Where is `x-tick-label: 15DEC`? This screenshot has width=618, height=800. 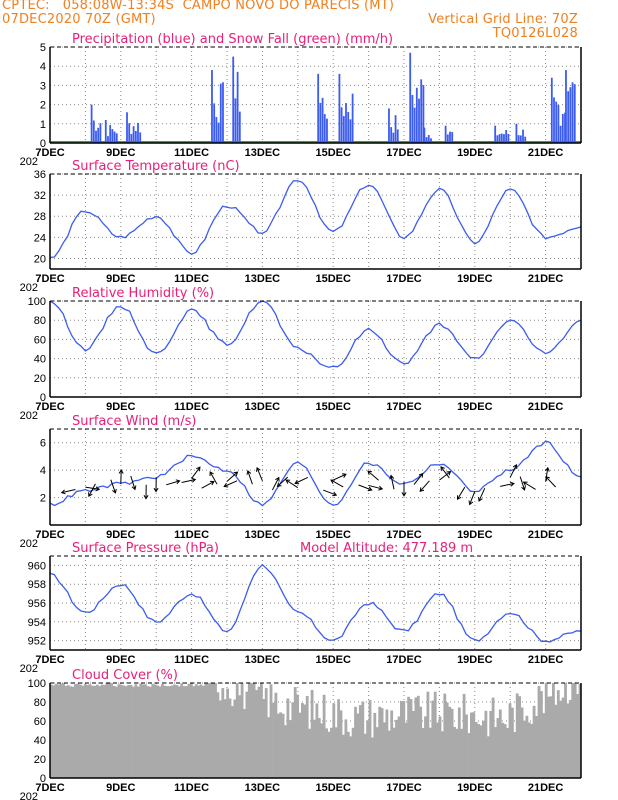
x-tick-label: 15DEC is located at coordinates (333, 535).